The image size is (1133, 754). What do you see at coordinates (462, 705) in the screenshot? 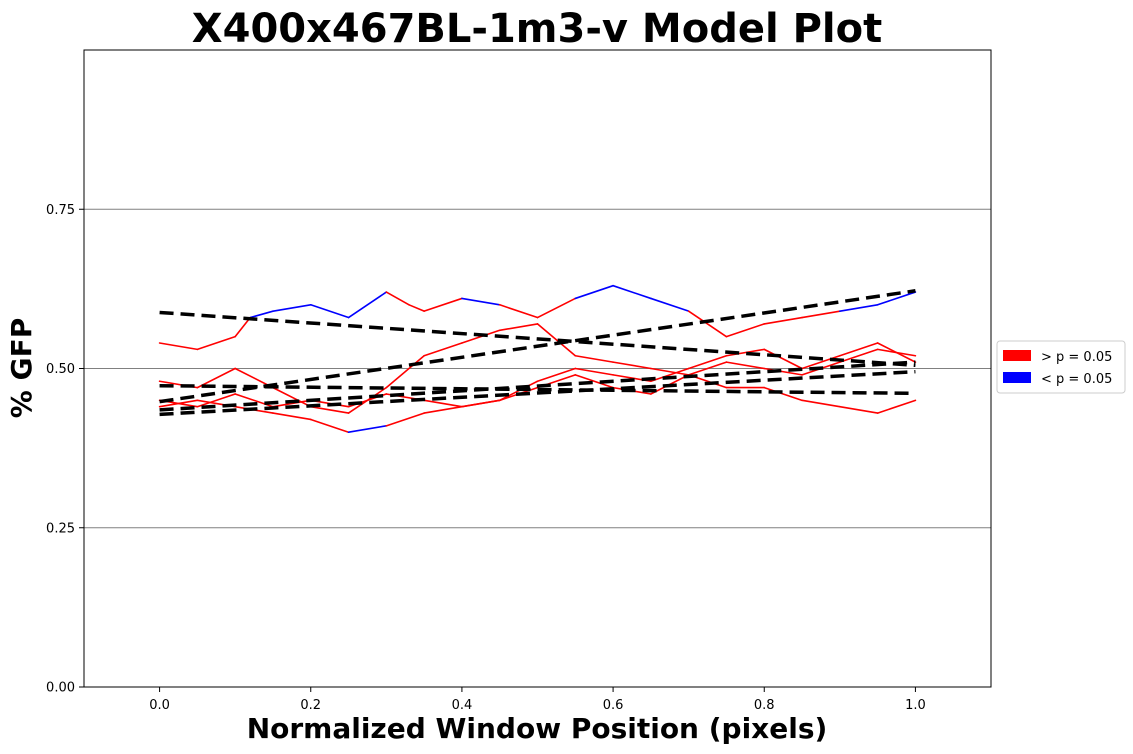
I see `x-tick-label: 0.4` at bounding box center [462, 705].